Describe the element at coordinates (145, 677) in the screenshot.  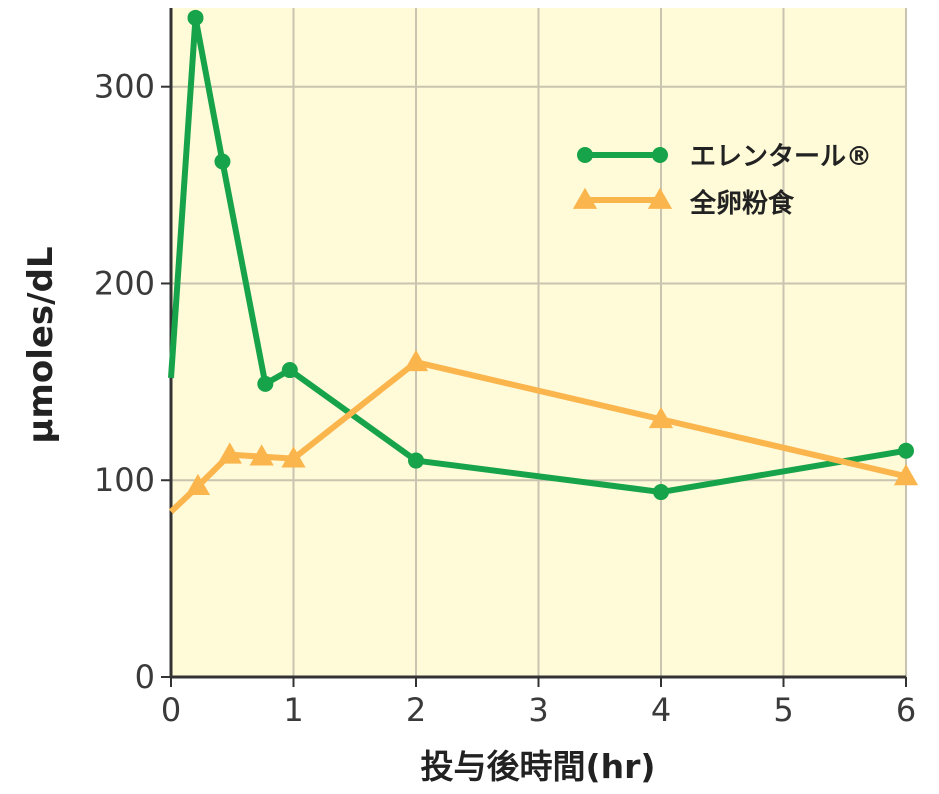
I see `y-tick-label: 0` at that location.